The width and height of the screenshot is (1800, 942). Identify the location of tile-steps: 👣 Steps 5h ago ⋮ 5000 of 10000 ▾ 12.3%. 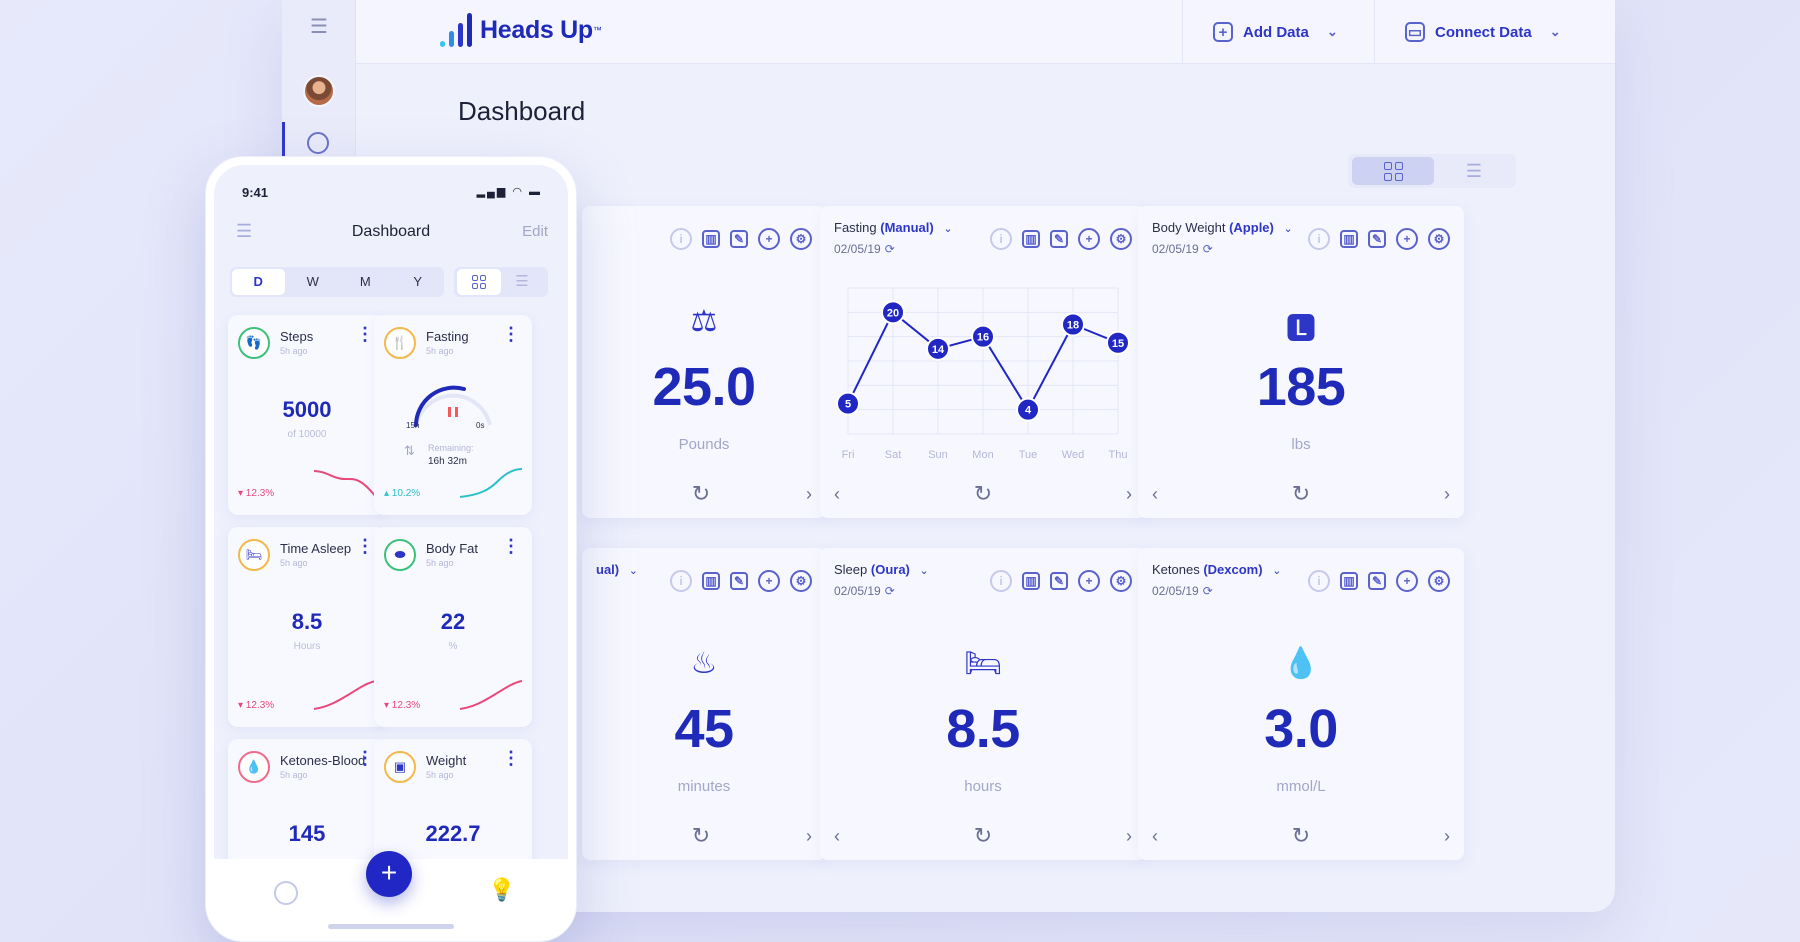
(307, 415).